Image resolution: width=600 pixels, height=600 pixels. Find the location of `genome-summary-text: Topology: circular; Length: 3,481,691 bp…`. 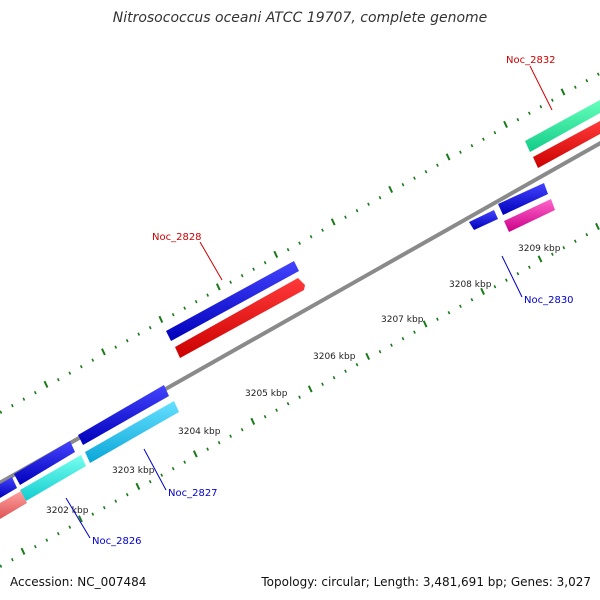

genome-summary-text: Topology: circular; Length: 3,481,691 bp… is located at coordinates (425, 582).